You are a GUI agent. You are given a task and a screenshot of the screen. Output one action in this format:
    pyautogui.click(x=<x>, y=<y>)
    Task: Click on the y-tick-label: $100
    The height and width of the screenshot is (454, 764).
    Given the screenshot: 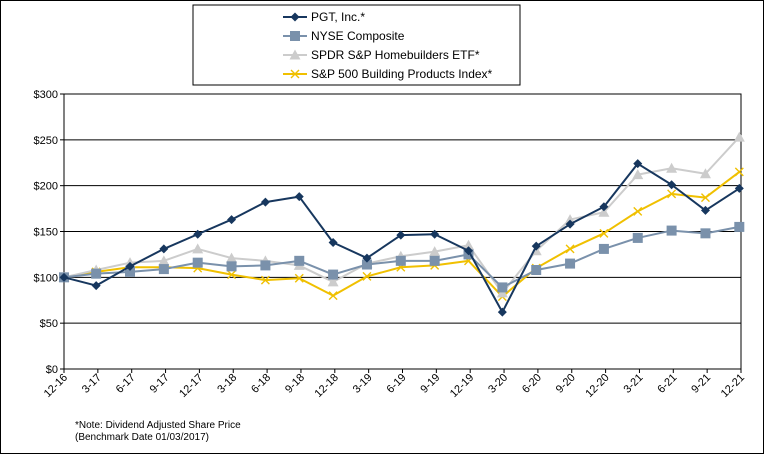 What is the action you would take?
    pyautogui.click(x=46, y=278)
    